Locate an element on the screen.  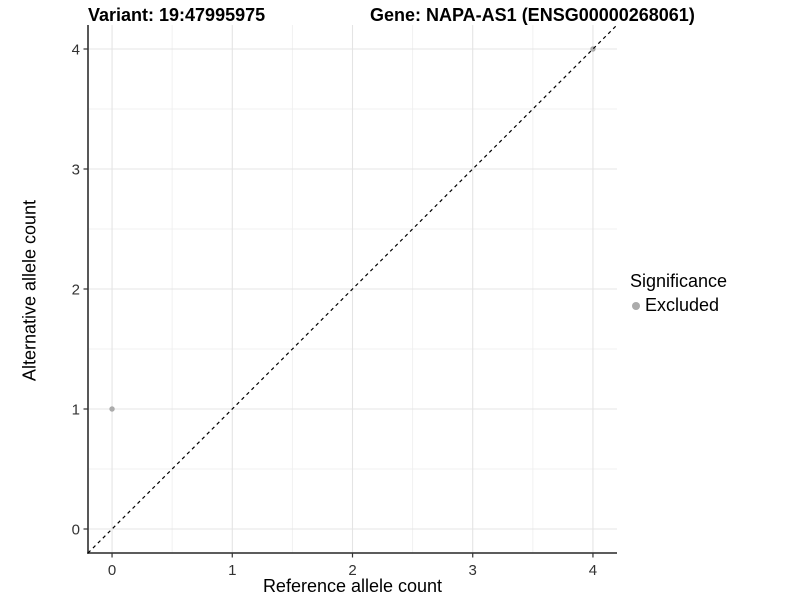
y-axis-tick-label: 0 is located at coordinates (76, 529).